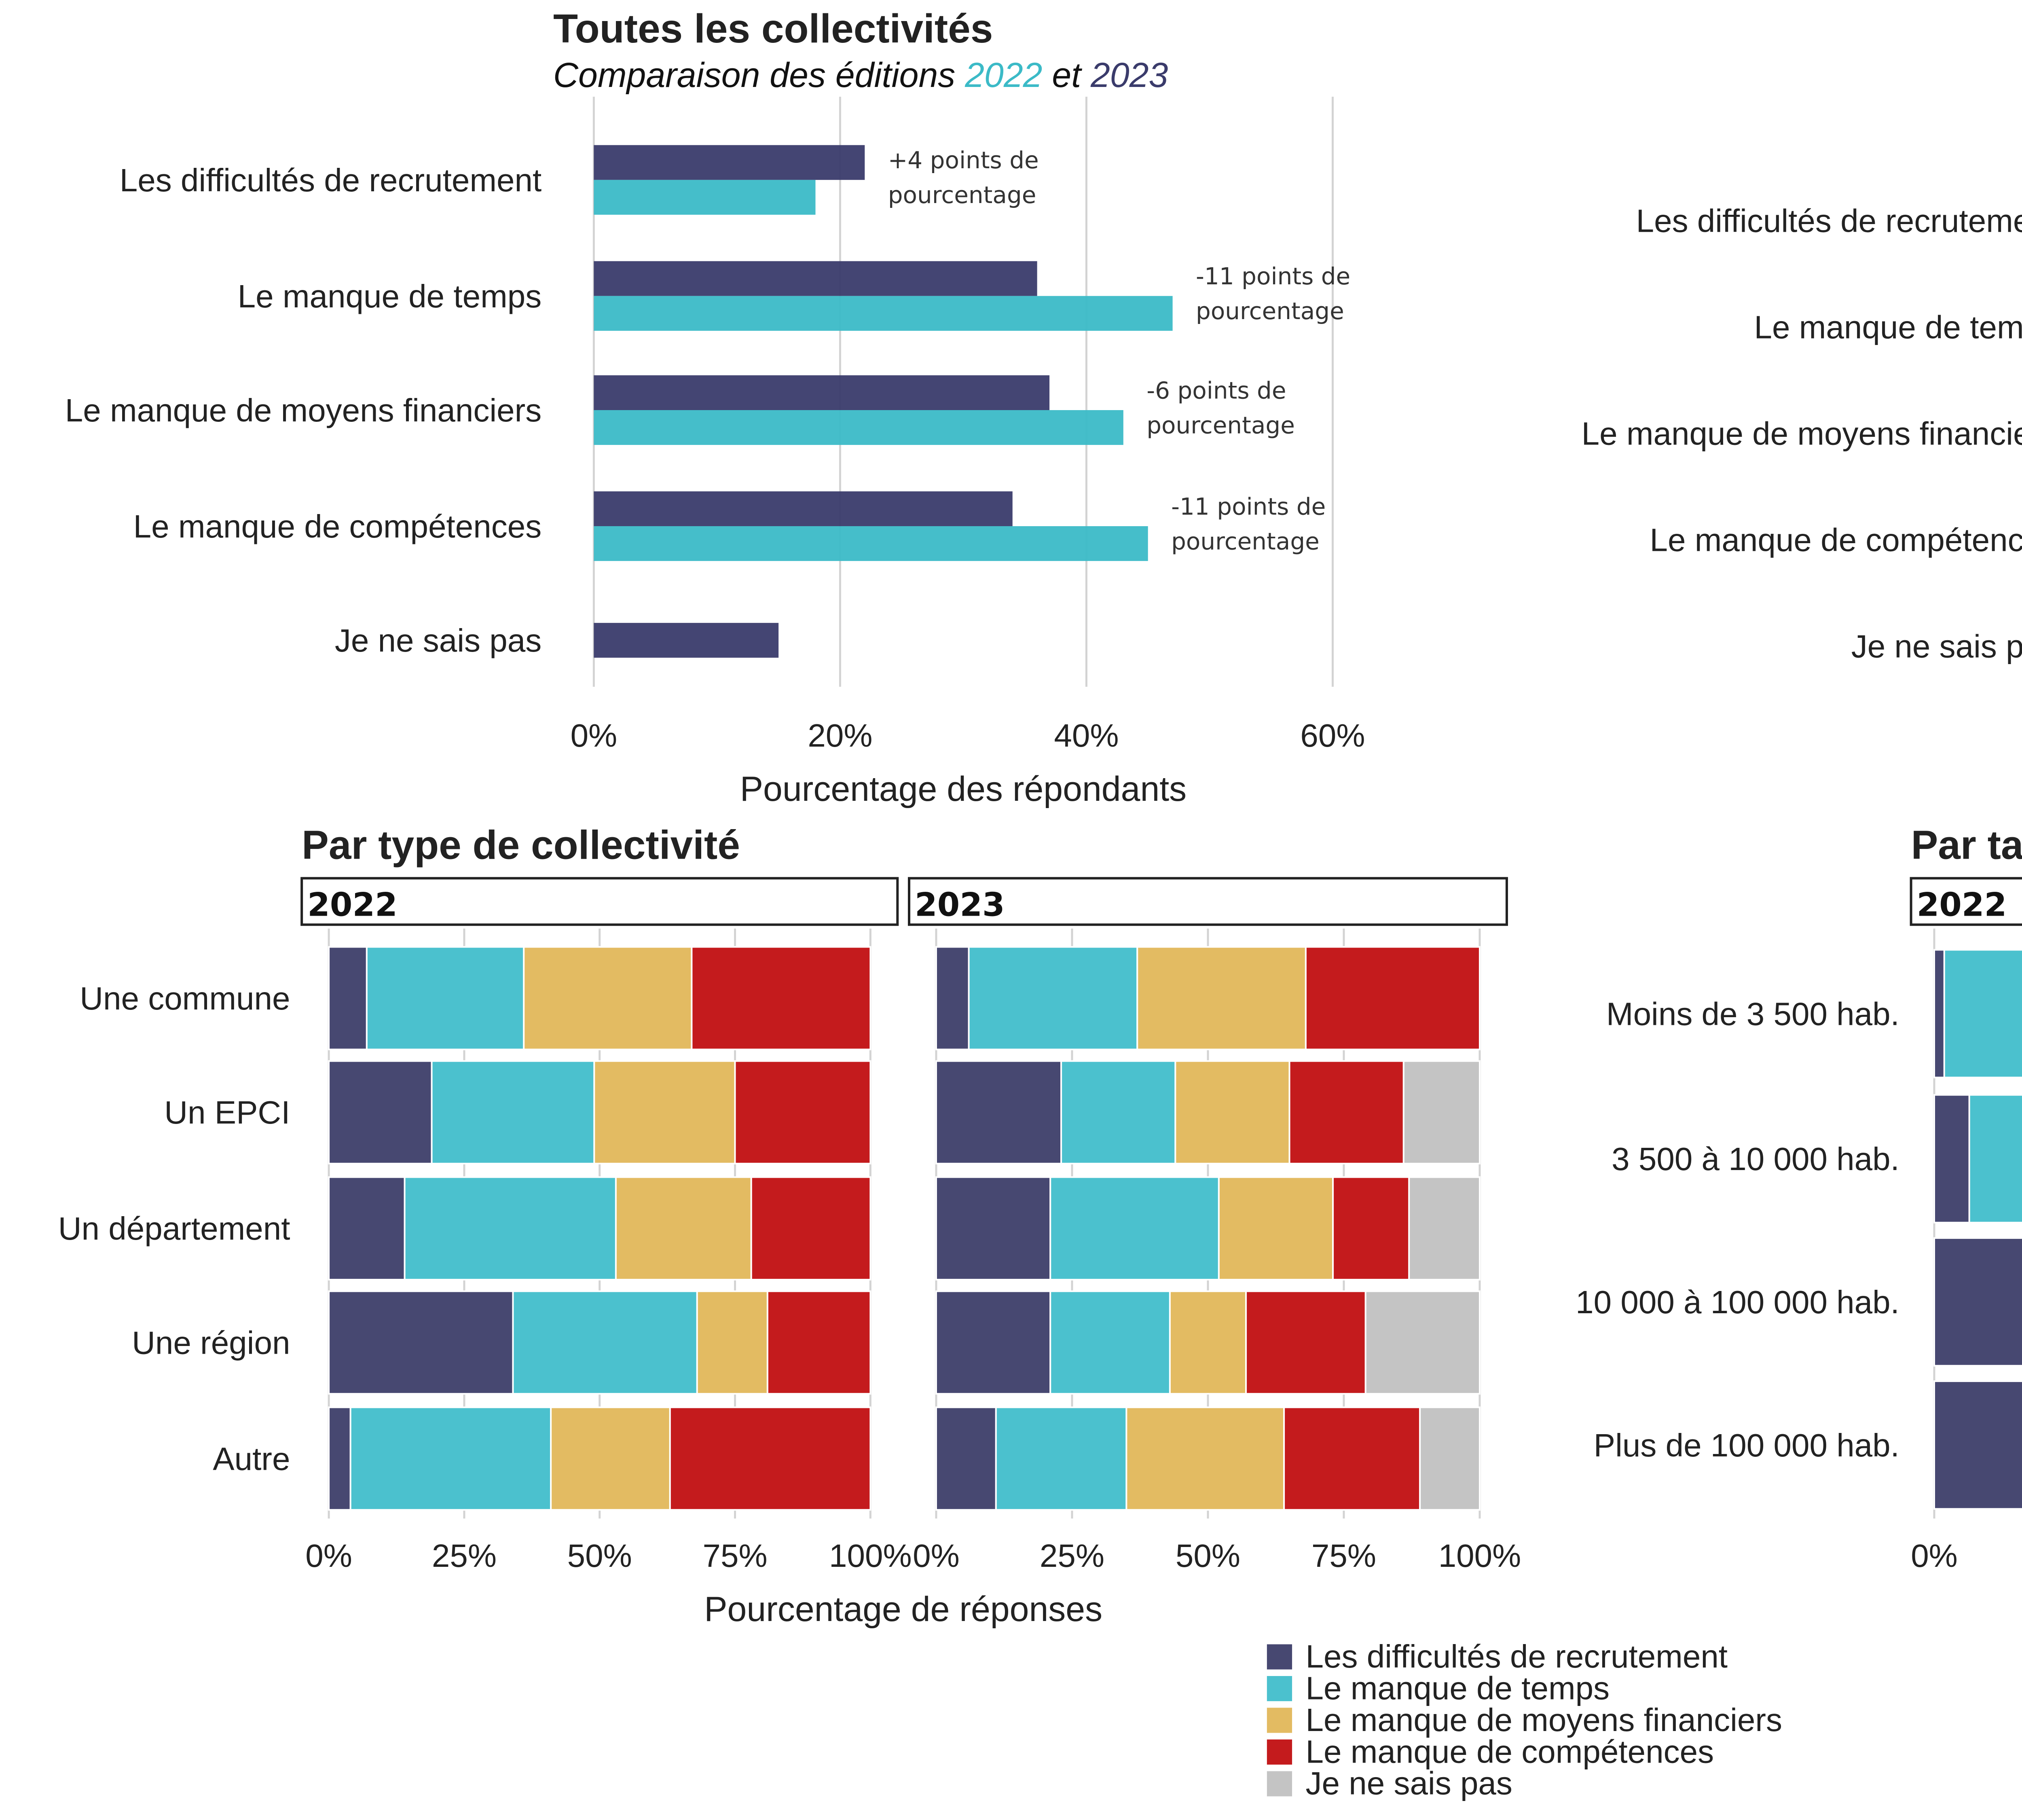 The height and width of the screenshot is (1820, 2022). Describe the element at coordinates (1737, 1302) in the screenshot. I see `category-label: 10 000 à 100 000 hab.` at that location.